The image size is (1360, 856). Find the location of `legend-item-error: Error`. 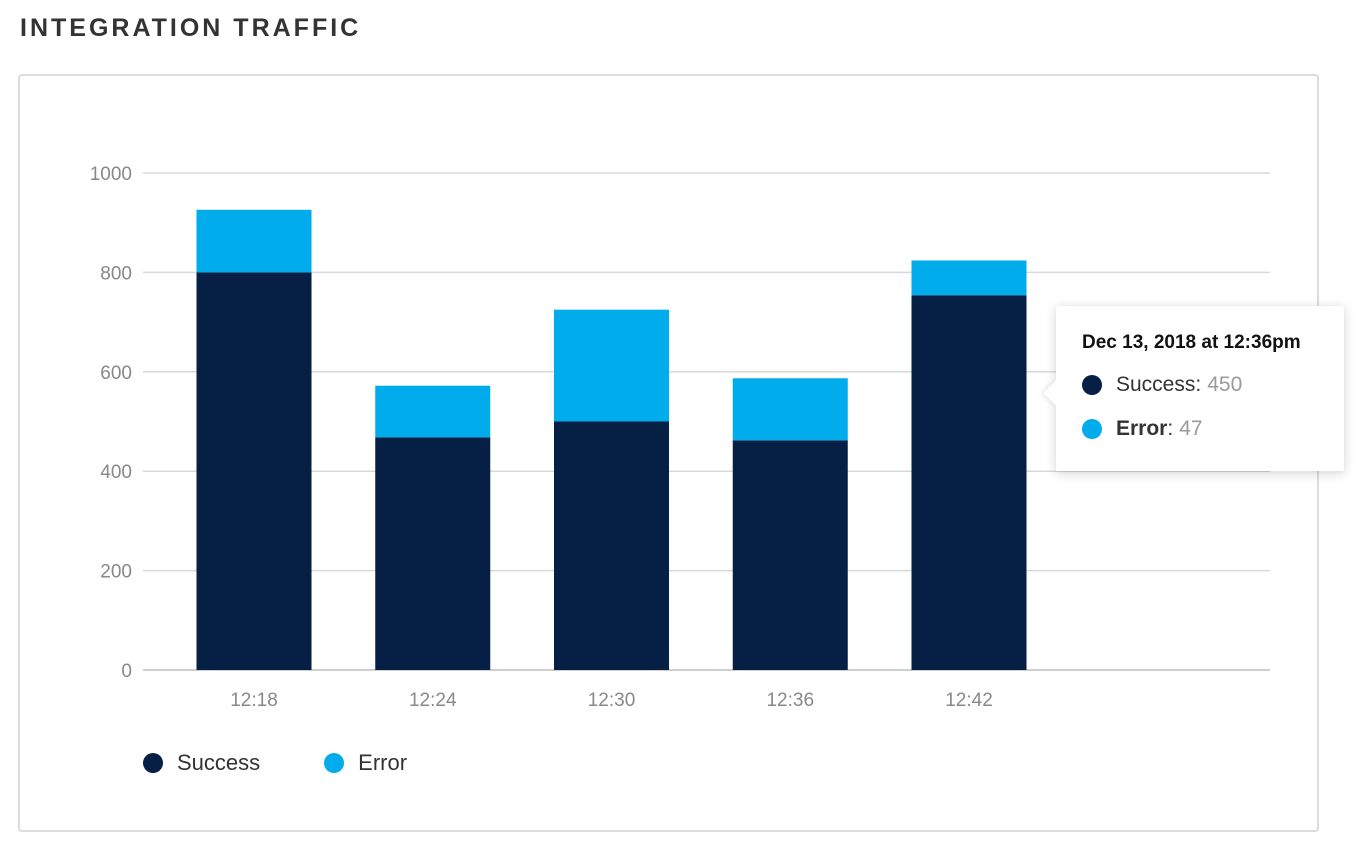

legend-item-error: Error is located at coordinates (365, 763).